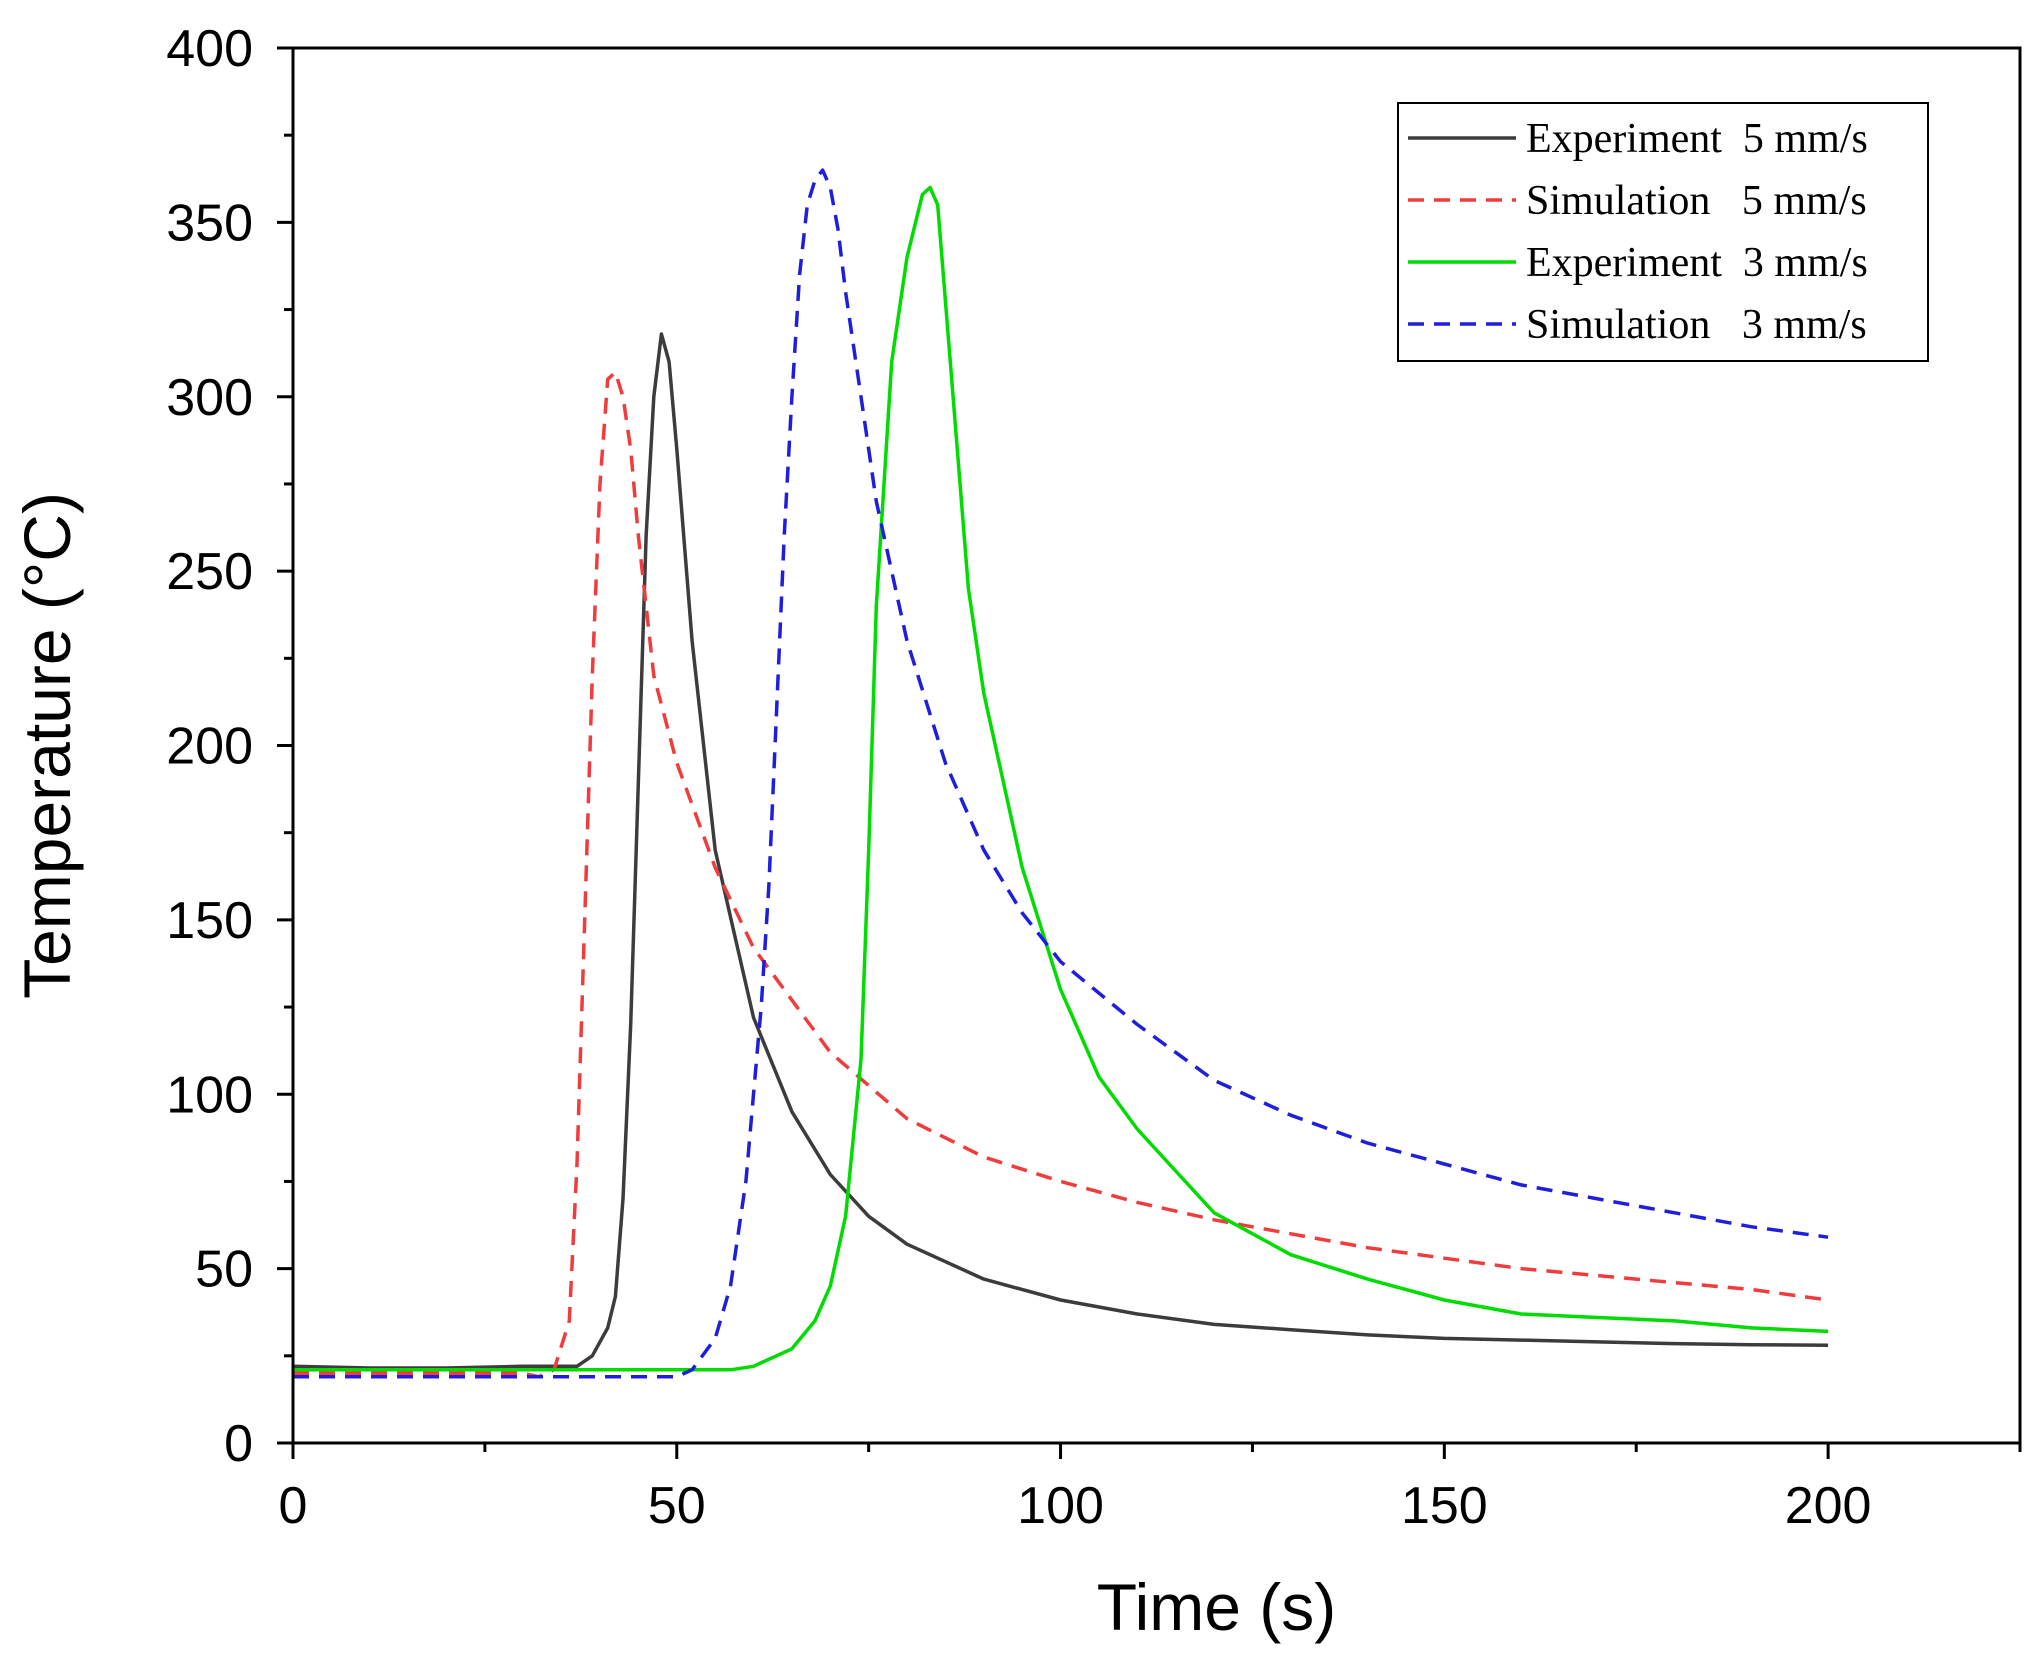  Describe the element at coordinates (209, 223) in the screenshot. I see `y-tick-label: 350` at that location.